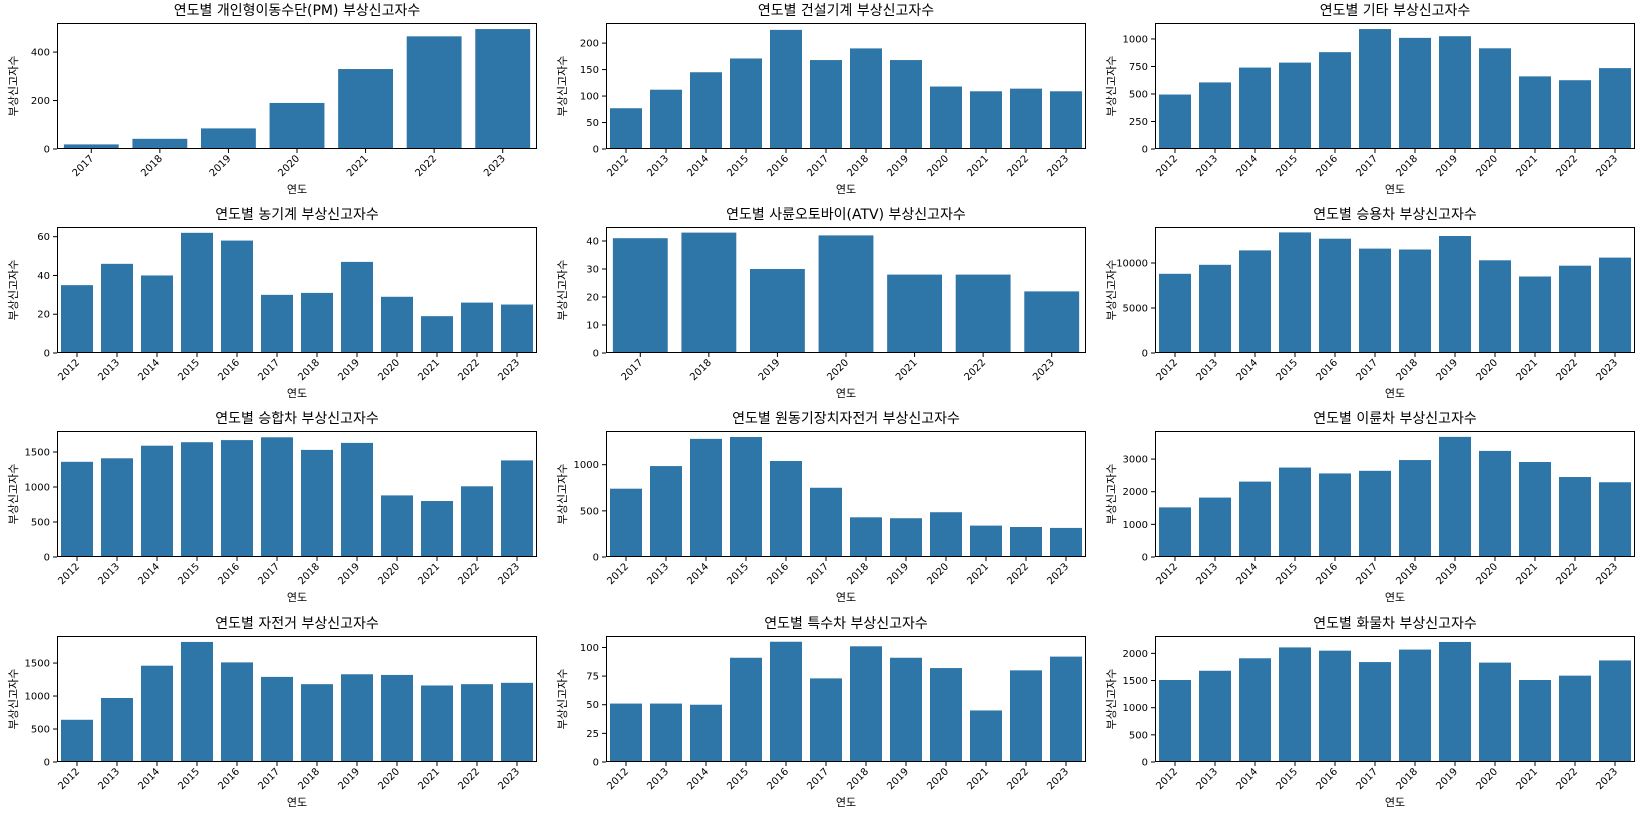 The image size is (1644, 814). I want to click on chart-title: 연도별 화물차 부상신고자수, so click(1395, 624).